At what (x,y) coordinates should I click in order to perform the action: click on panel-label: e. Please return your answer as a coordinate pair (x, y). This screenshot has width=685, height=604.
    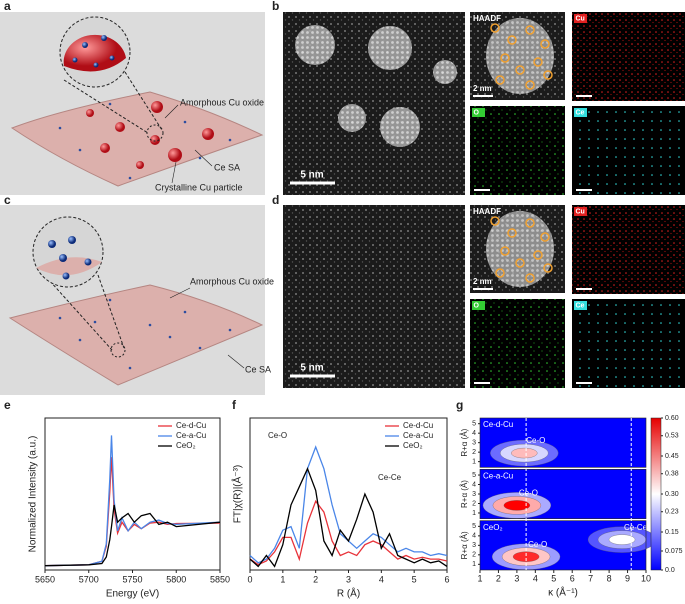
    Looking at the image, I should click on (7, 405).